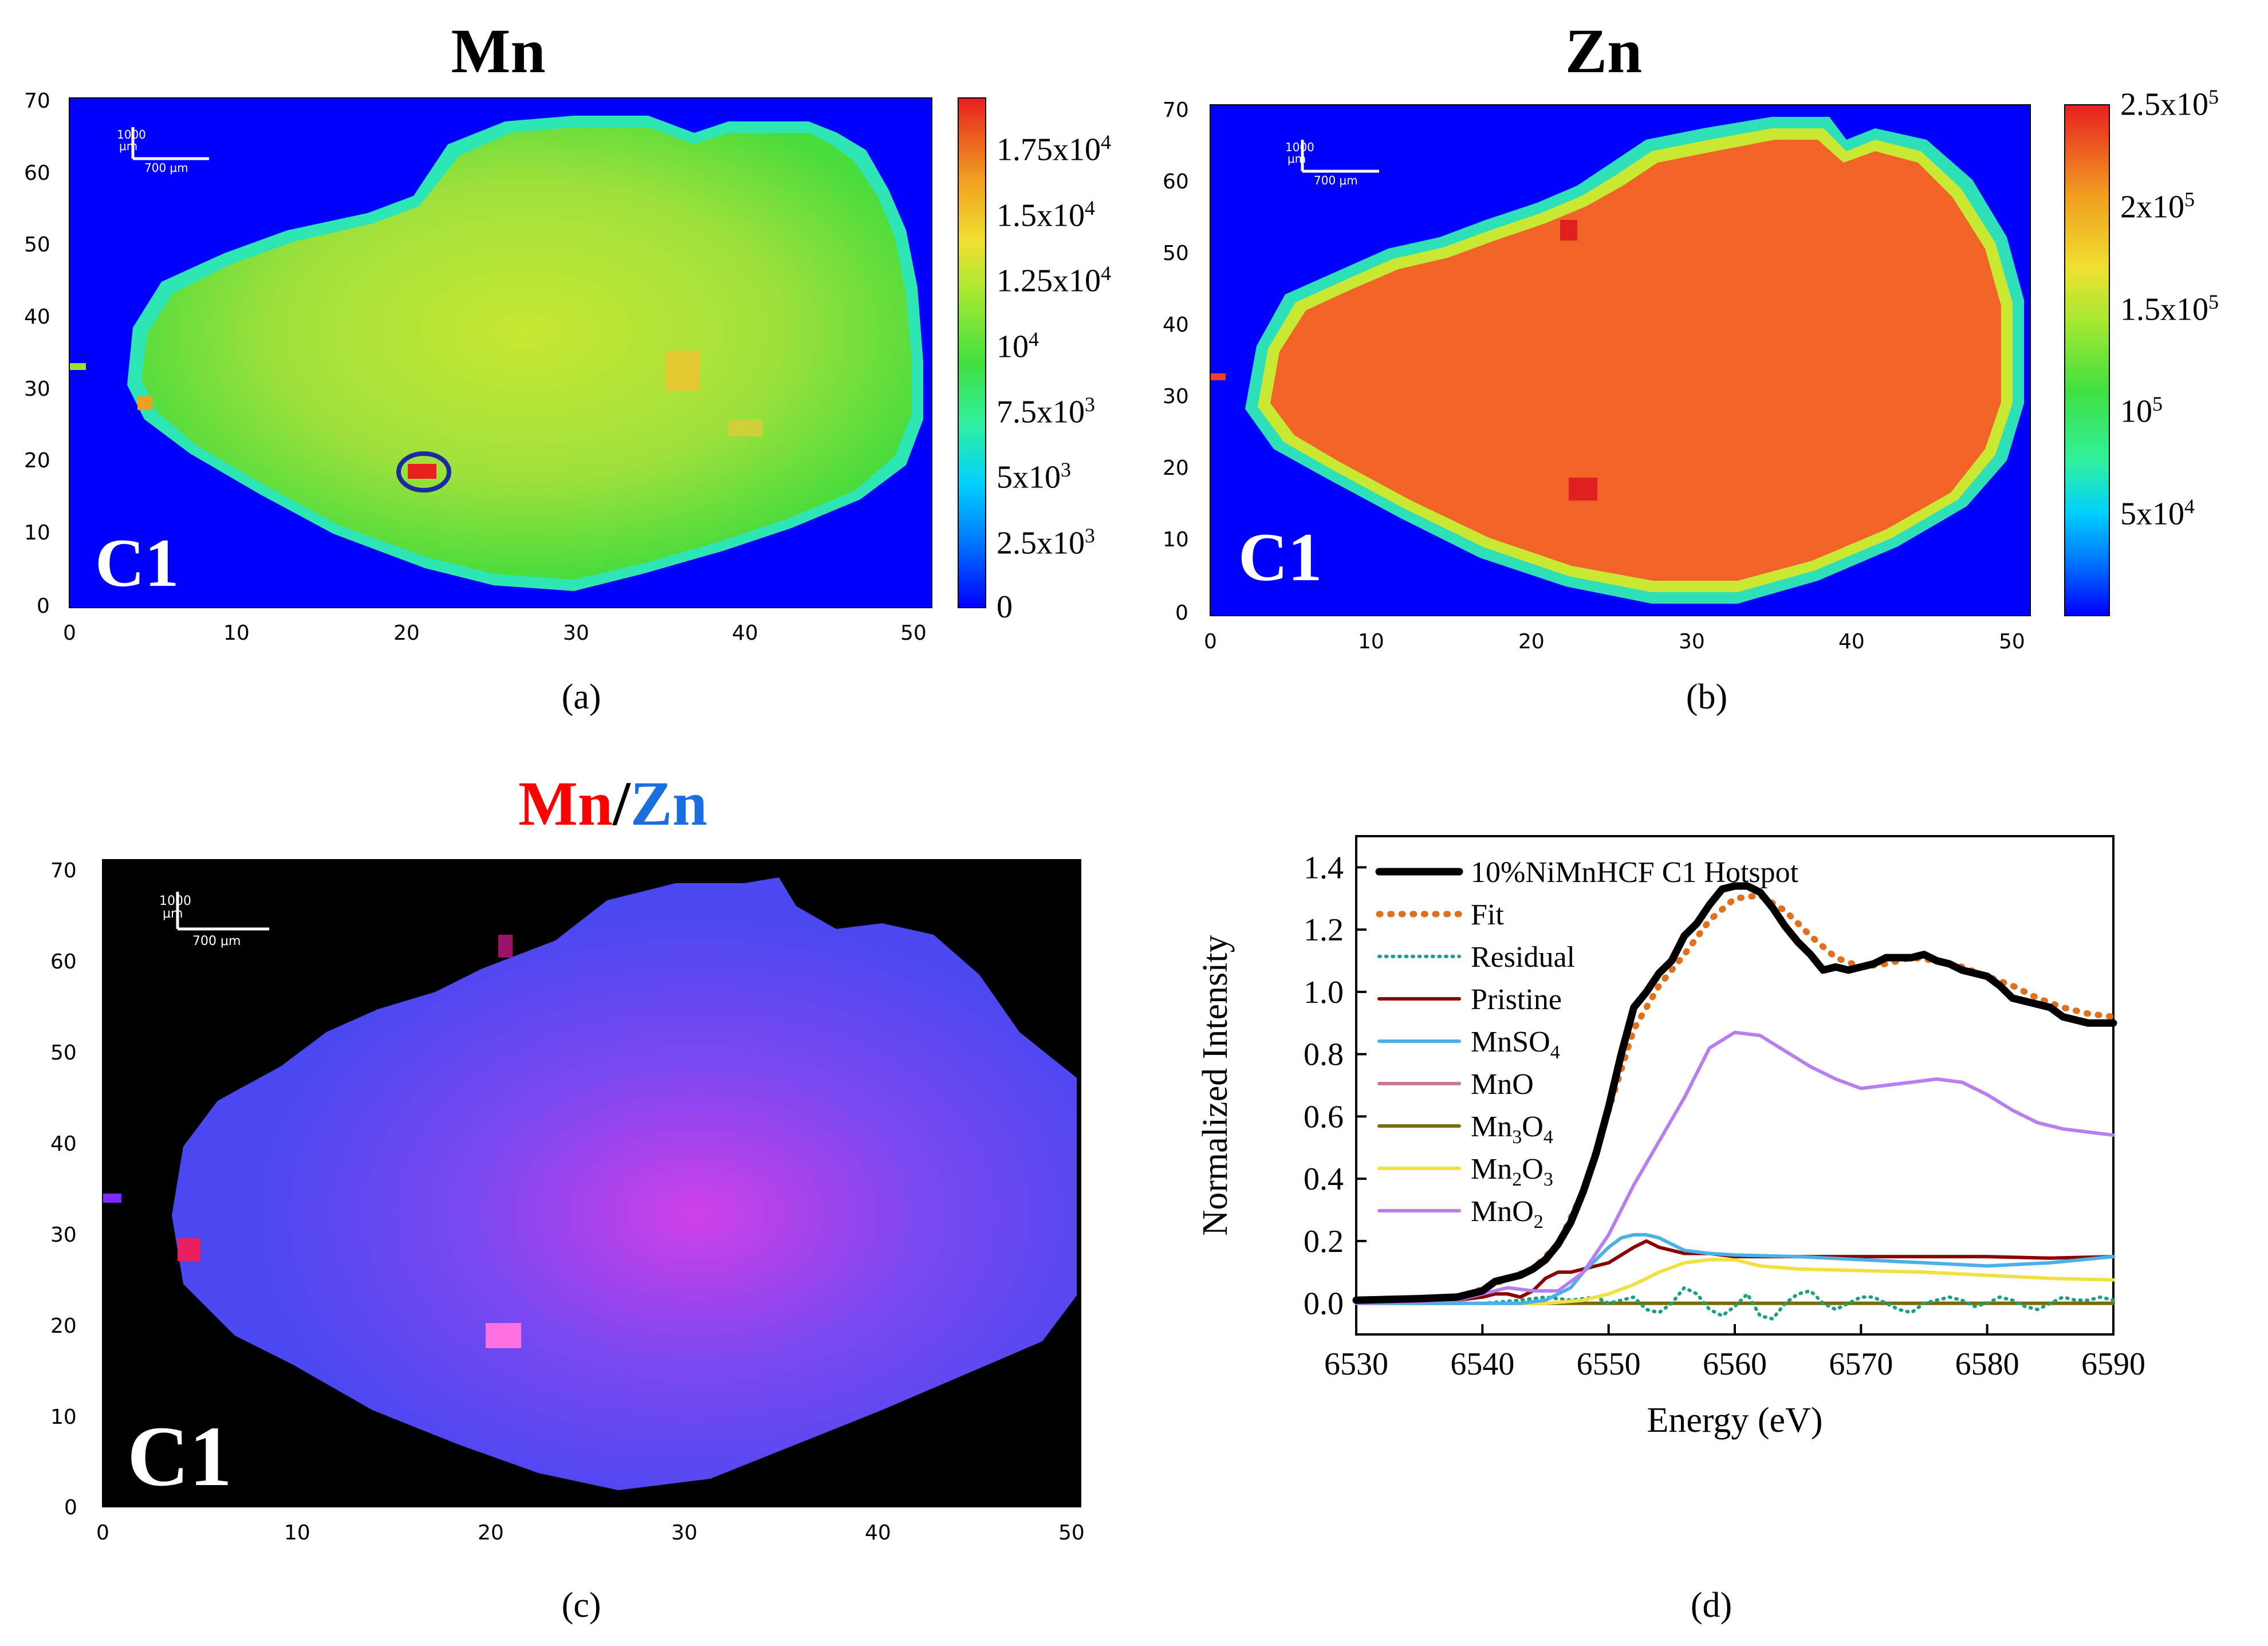  I want to click on panel-b-map: 1000 μm 700 μm C1, so click(1620, 360).